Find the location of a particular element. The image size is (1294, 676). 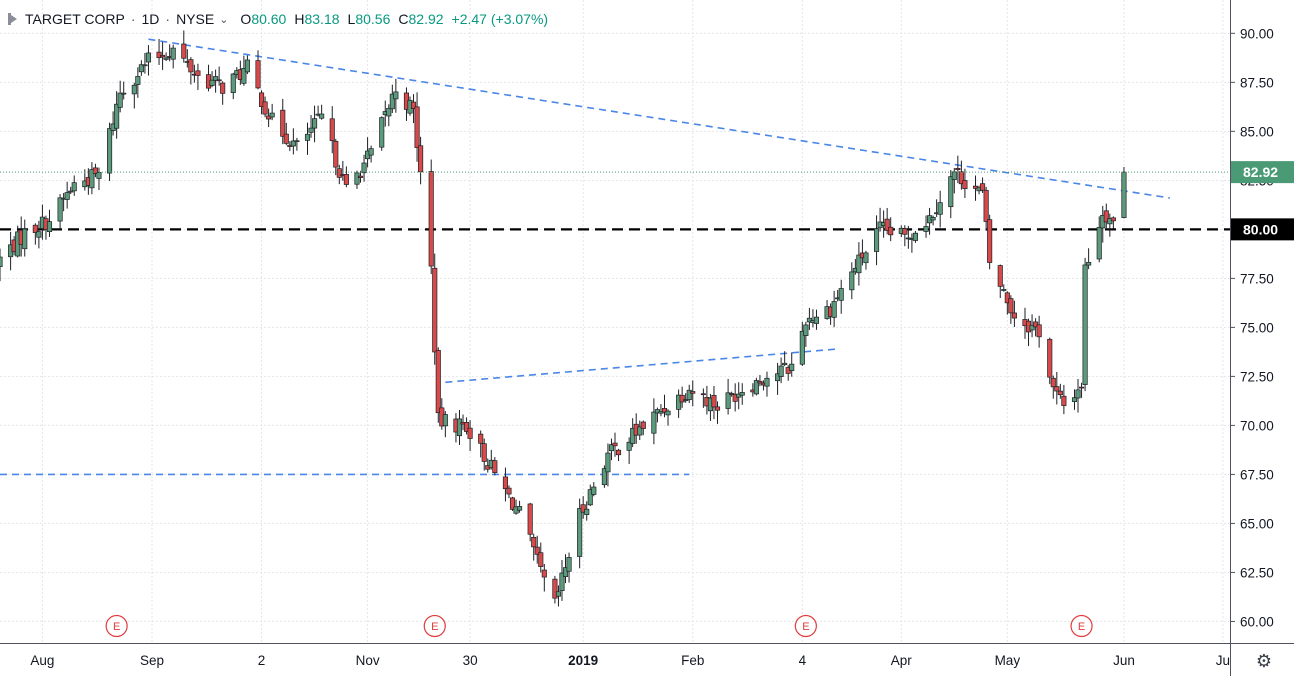

y-tick-label: 90.00 is located at coordinates (1257, 33).